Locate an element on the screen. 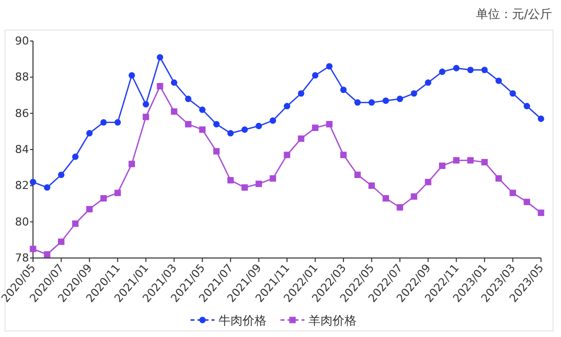  legend-label: 羊肉价格 is located at coordinates (332, 321).